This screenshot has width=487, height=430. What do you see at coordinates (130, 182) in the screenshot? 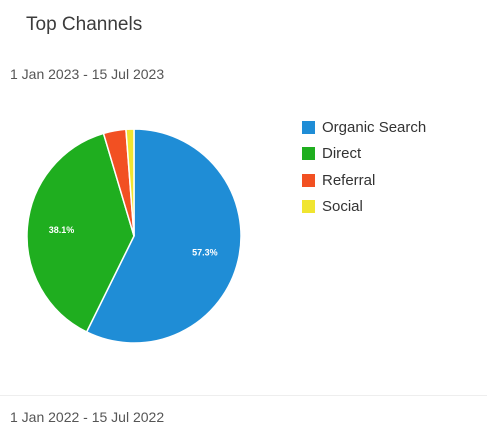
I see `pie-slice-social` at bounding box center [130, 182].